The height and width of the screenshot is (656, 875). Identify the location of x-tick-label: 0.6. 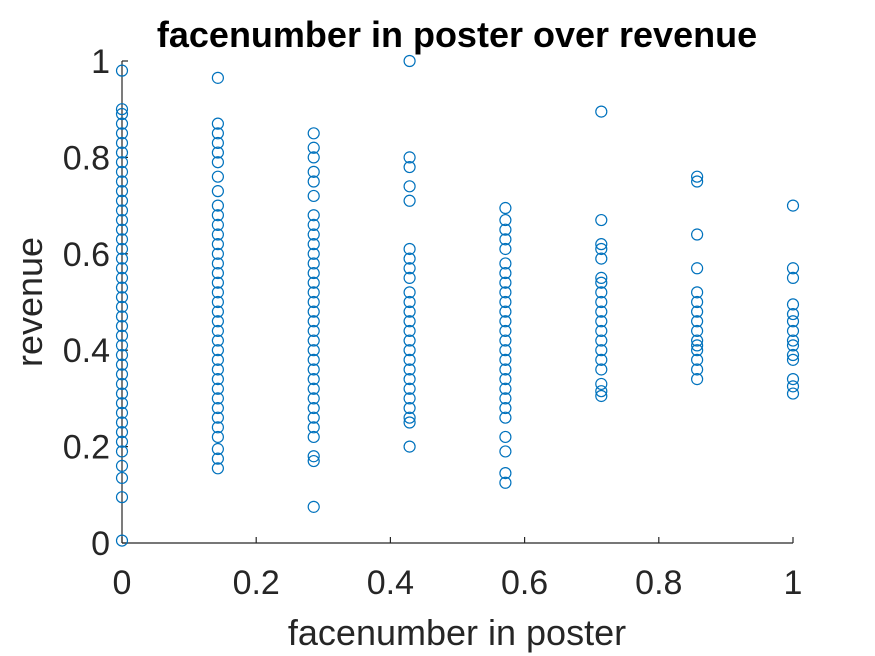
(524, 583).